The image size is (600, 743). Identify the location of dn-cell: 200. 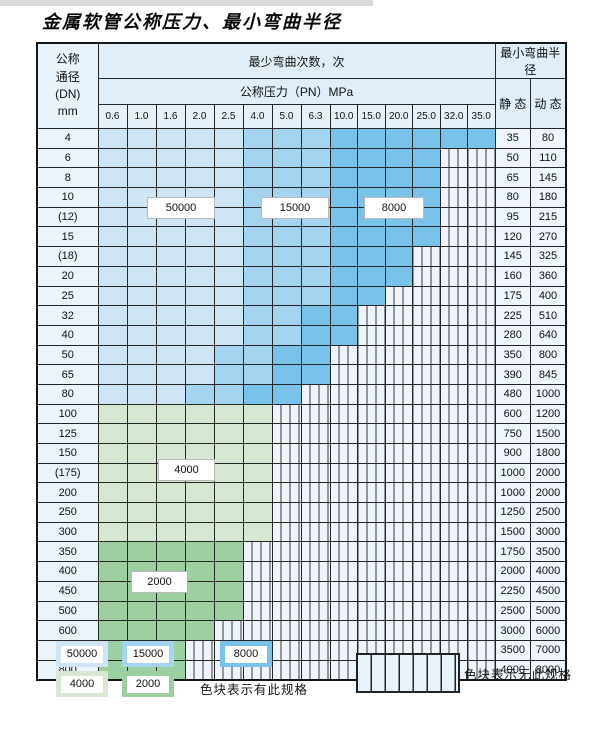
(67, 493).